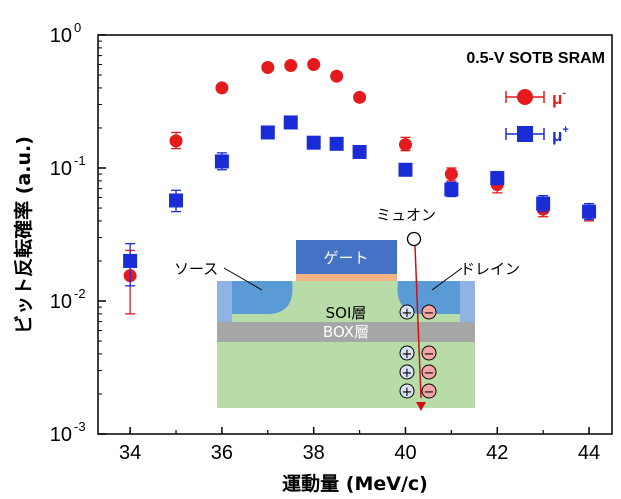 This screenshot has width=621, height=499. I want to click on y-tick-label: 10 0, so click(65, 33).